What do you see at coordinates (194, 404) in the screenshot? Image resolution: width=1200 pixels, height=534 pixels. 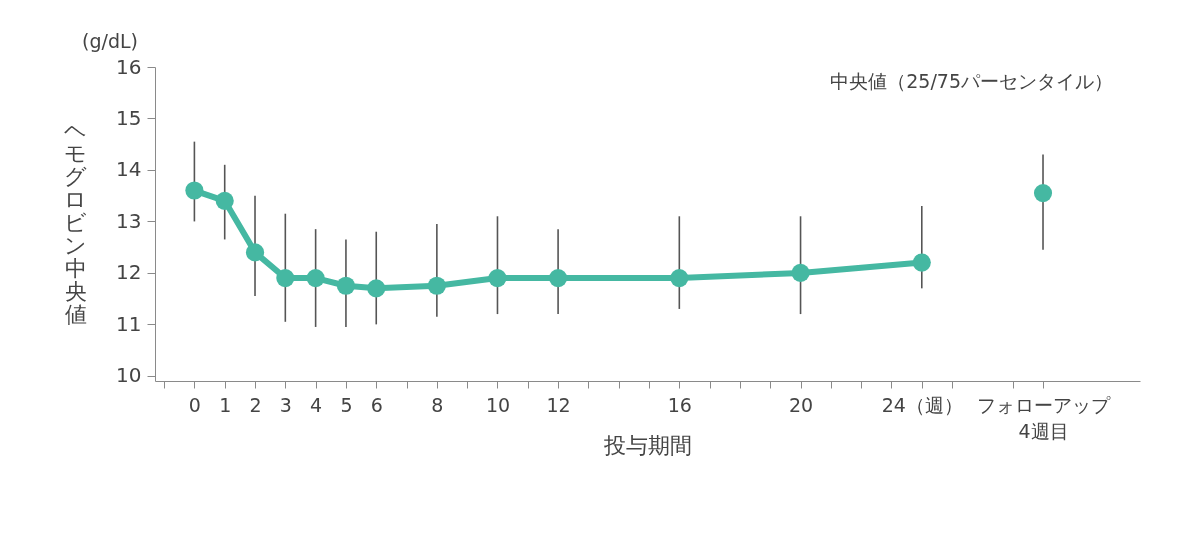 I see `x-tick-label: 0` at bounding box center [194, 404].